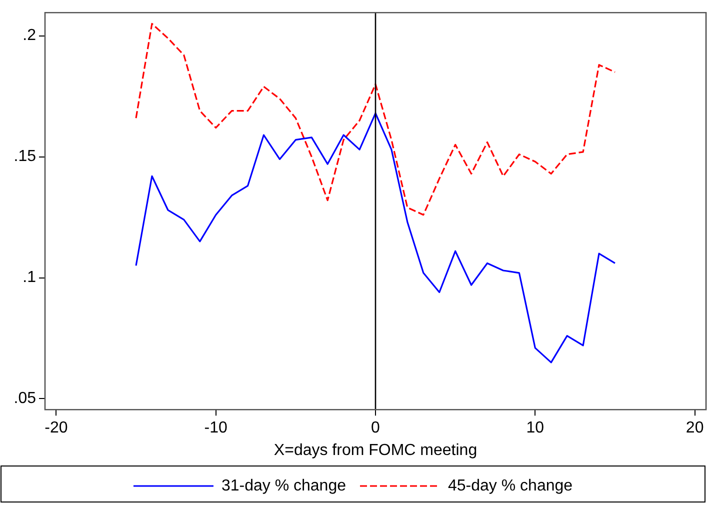  I want to click on y-tick-label: .1, so click(29, 277).